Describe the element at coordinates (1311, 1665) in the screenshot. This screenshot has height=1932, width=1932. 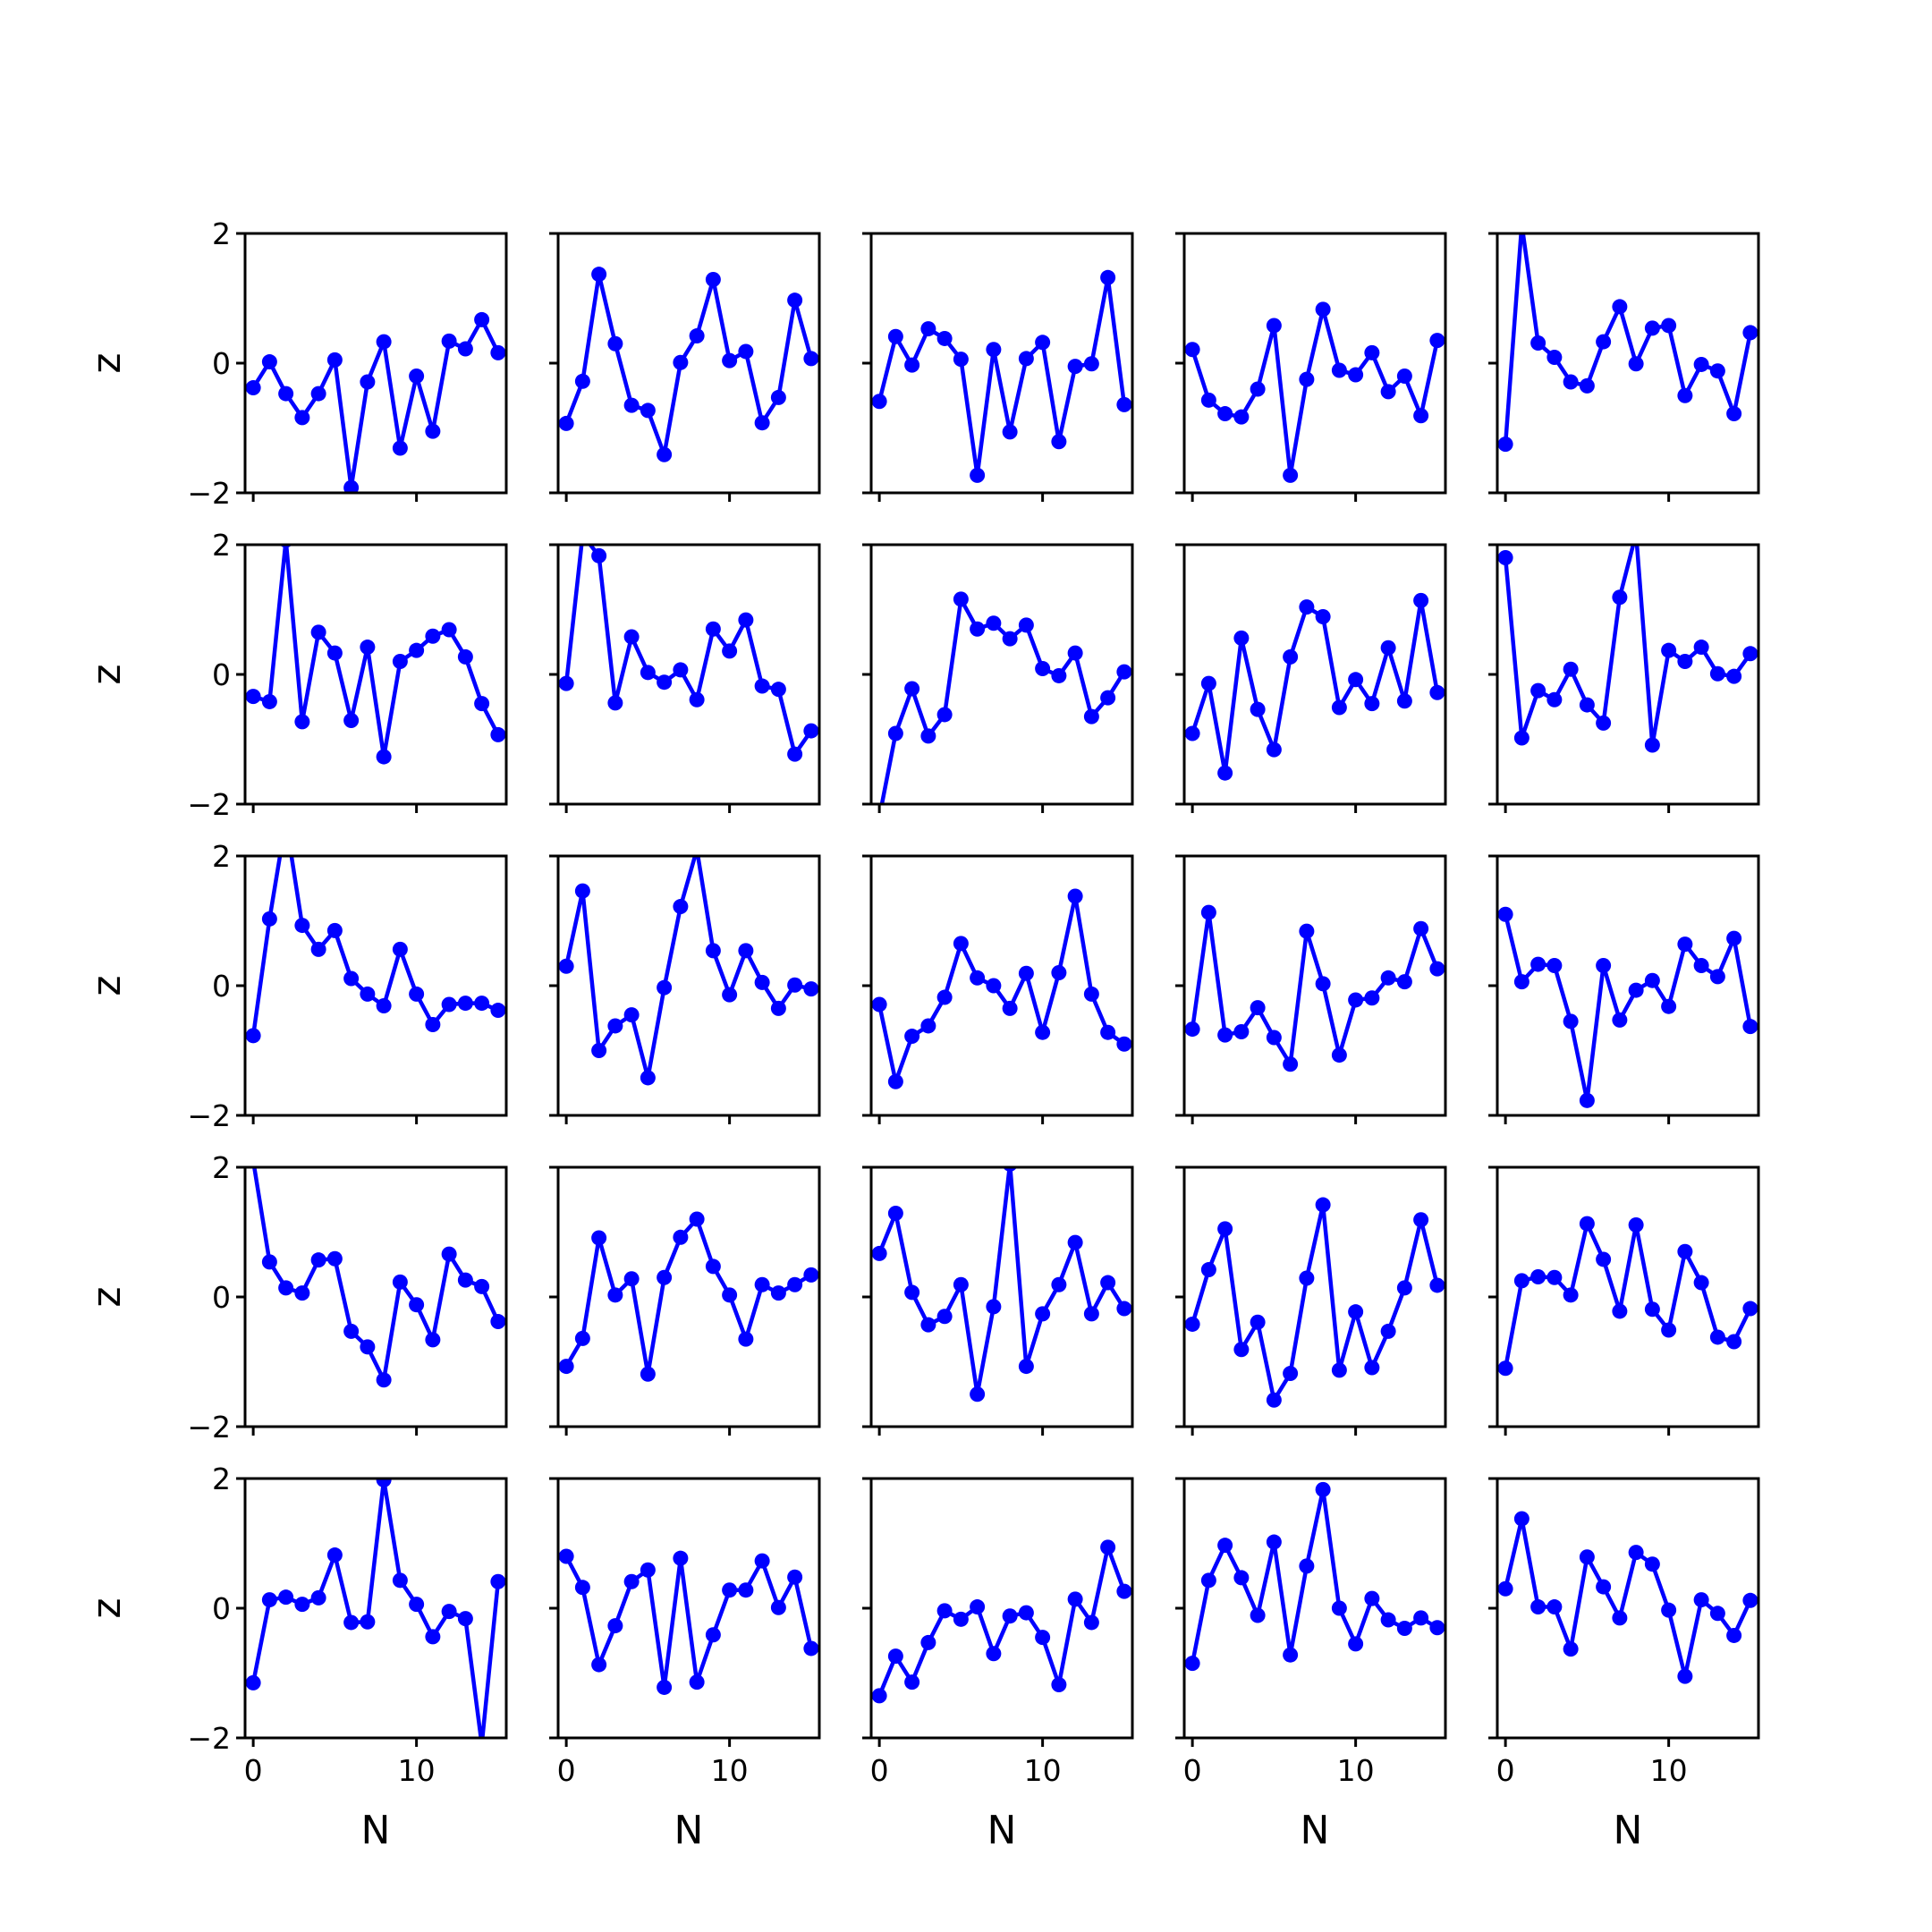
I see `subplot-5-4: 0 10N` at that location.